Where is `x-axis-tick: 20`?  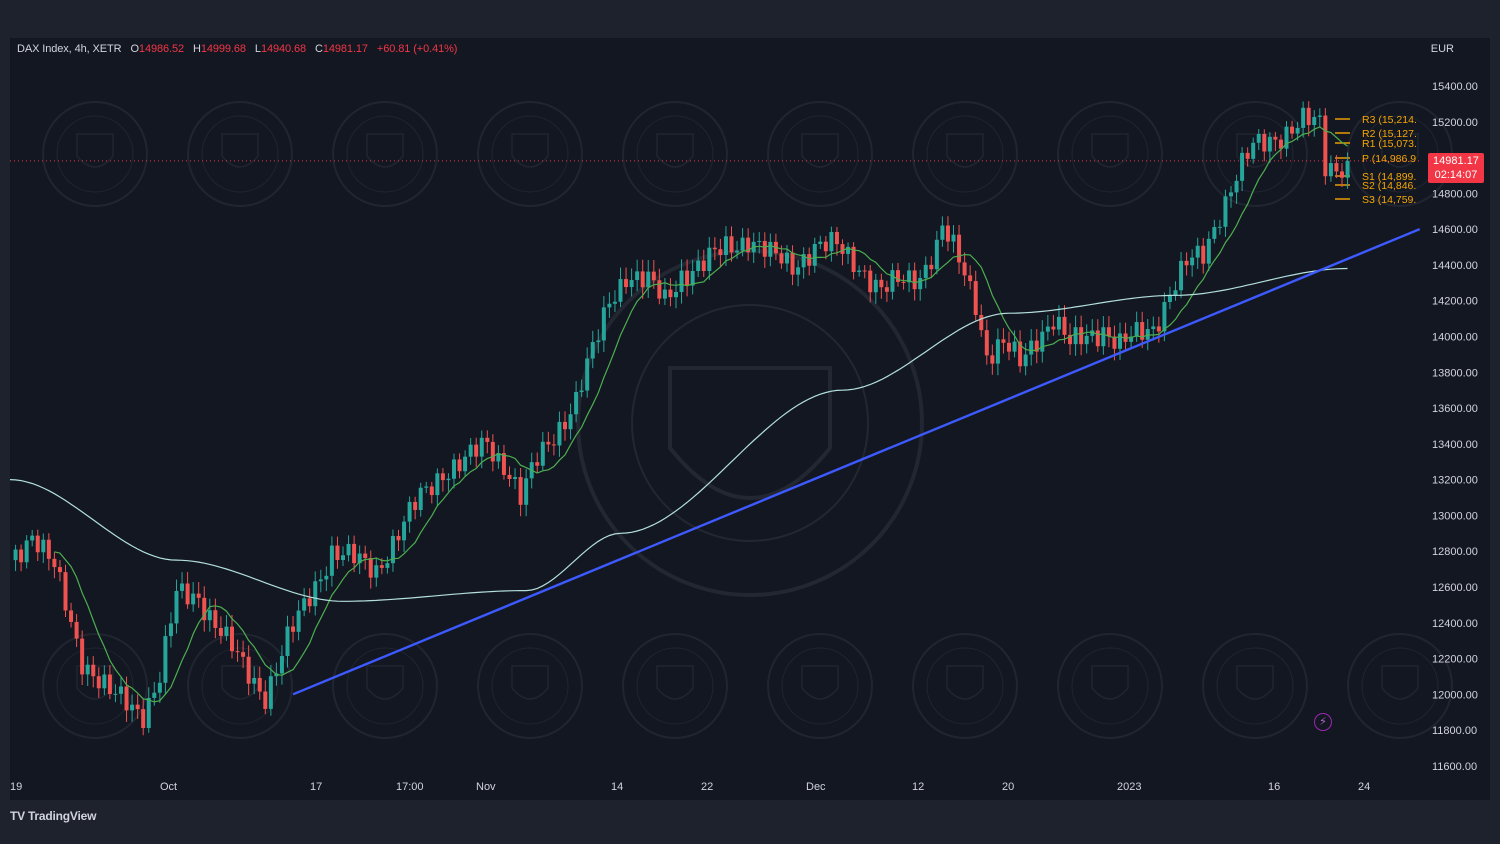 x-axis-tick: 20 is located at coordinates (1008, 787).